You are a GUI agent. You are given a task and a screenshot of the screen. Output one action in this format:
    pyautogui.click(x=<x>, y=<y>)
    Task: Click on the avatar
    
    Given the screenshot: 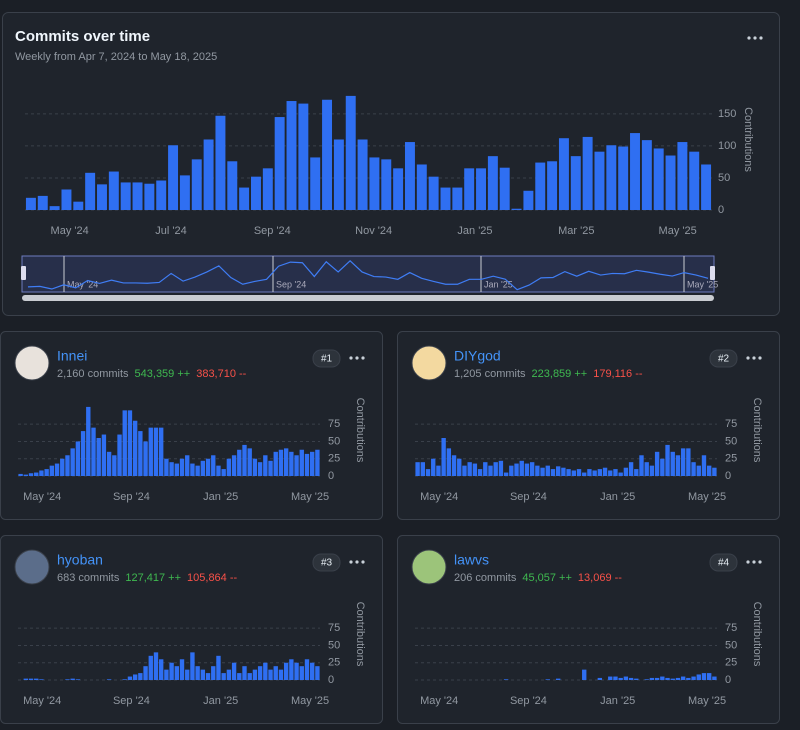 What is the action you would take?
    pyautogui.click(x=32, y=363)
    